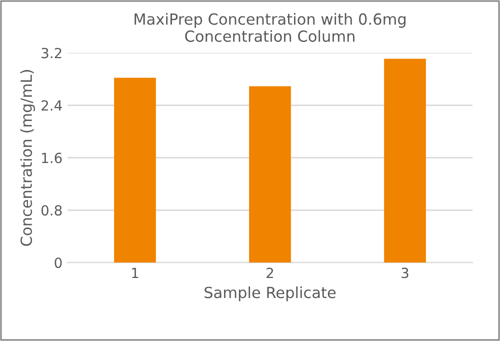  Describe the element at coordinates (52, 105) in the screenshot. I see `y-tick-label: 2.4` at that location.